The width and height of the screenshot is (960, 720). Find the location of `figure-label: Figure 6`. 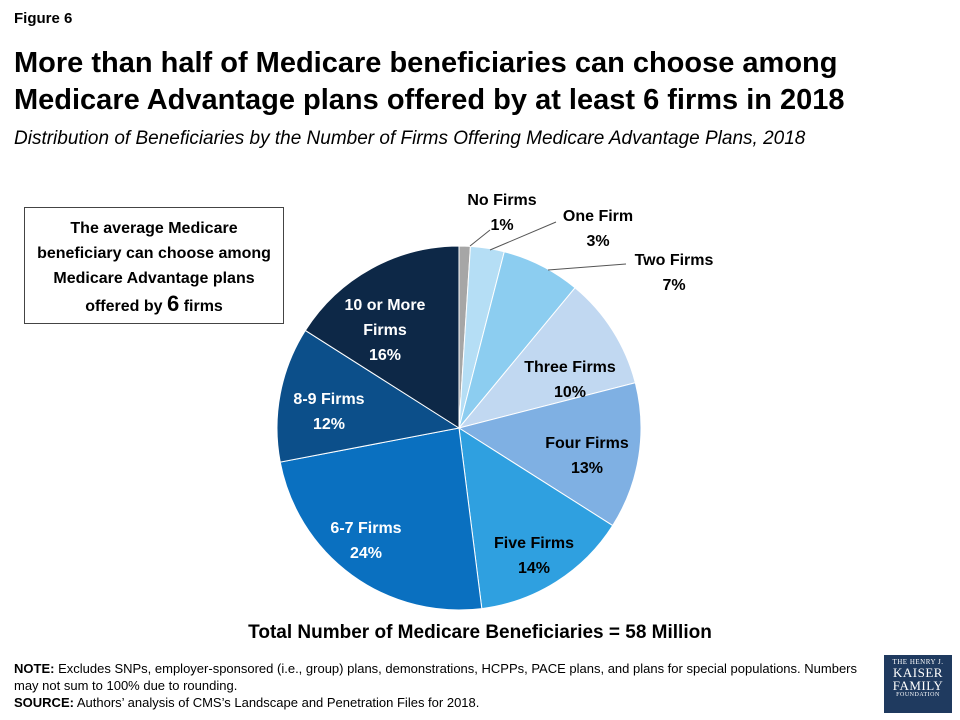

figure-label: Figure 6 is located at coordinates (43, 18).